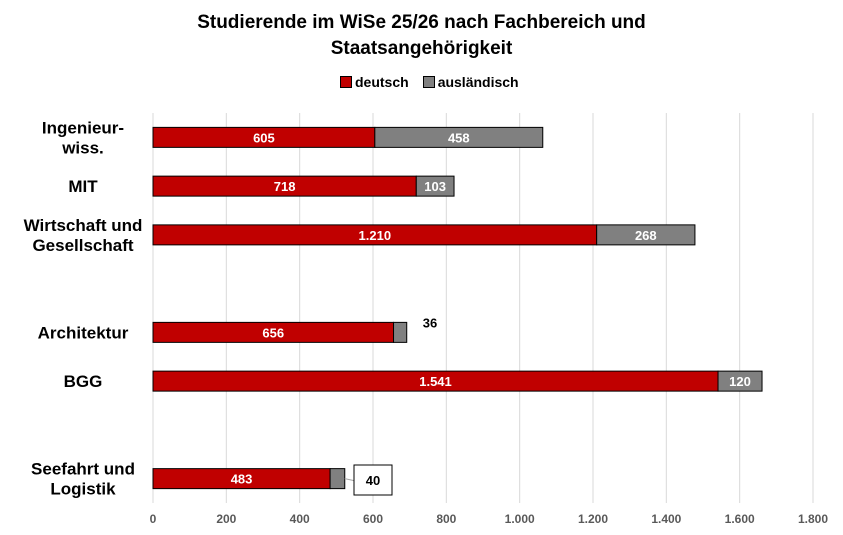 The width and height of the screenshot is (843, 535). I want to click on data-label: 656, so click(273, 332).